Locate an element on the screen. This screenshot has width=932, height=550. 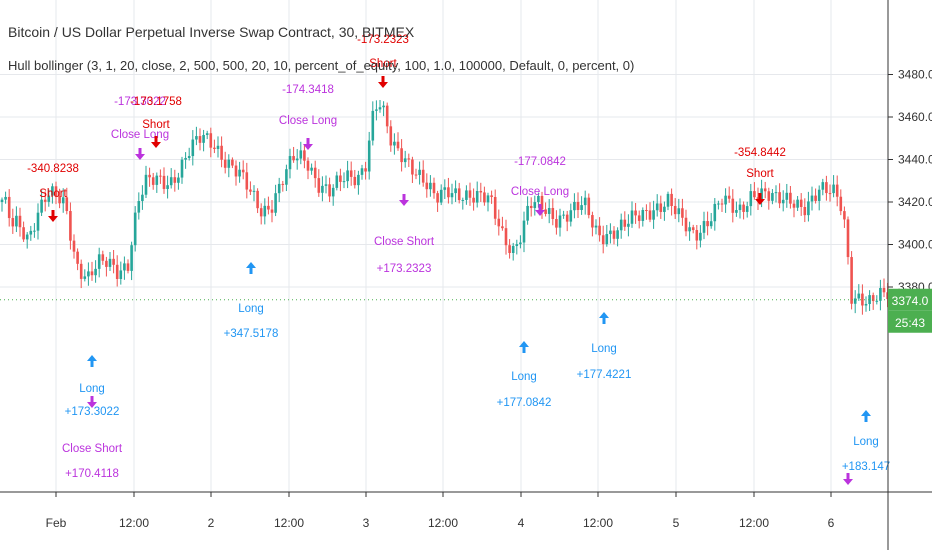
signal-label: Close Short is located at coordinates (404, 242).